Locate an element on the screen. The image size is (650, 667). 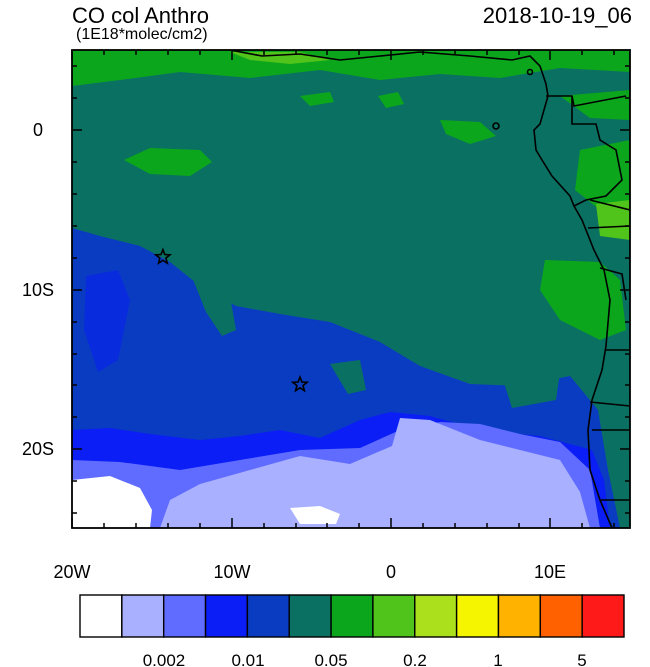
colorbar-label: 1 is located at coordinates (497, 659).